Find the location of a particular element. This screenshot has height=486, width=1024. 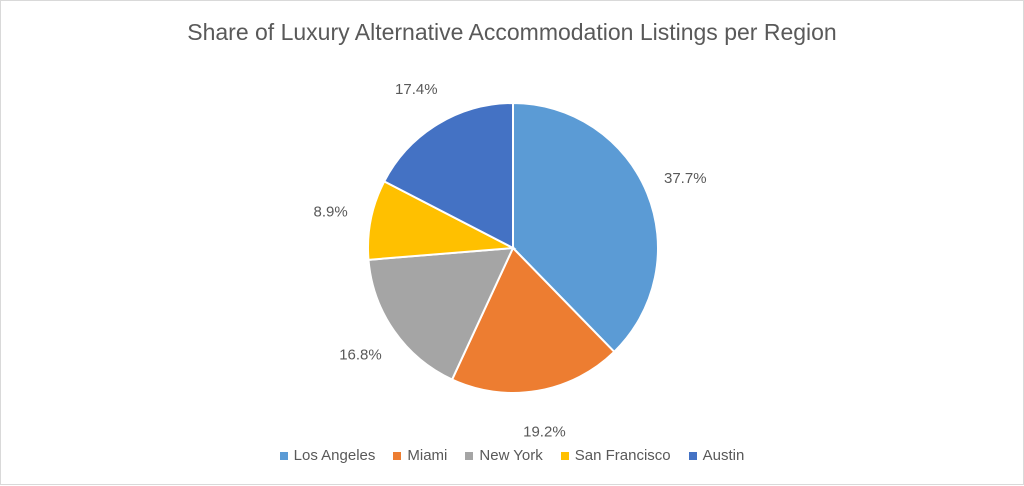

data-label-san-francisco: 8.9% is located at coordinates (331, 211).